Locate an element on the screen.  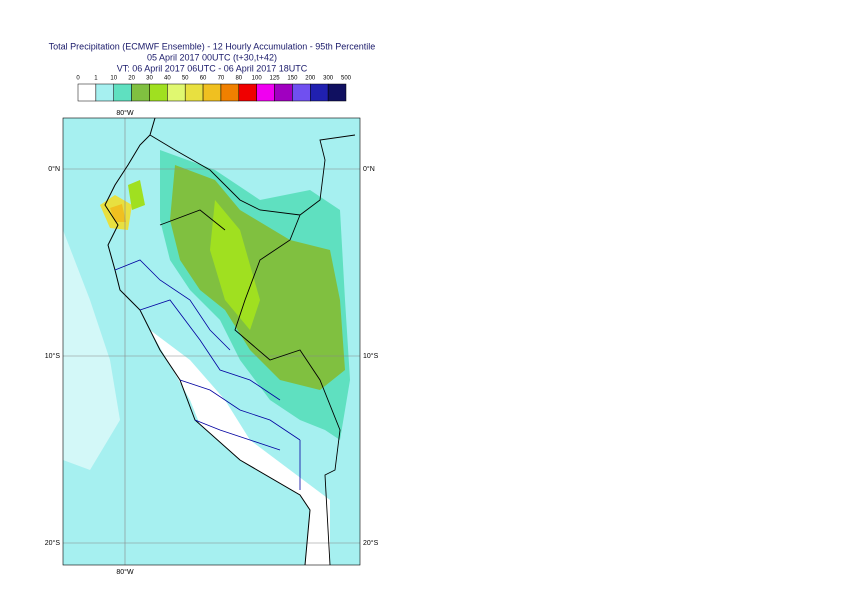
title-line: 05 April 2017 00UTC (t+30,t+42) is located at coordinates (212, 57).